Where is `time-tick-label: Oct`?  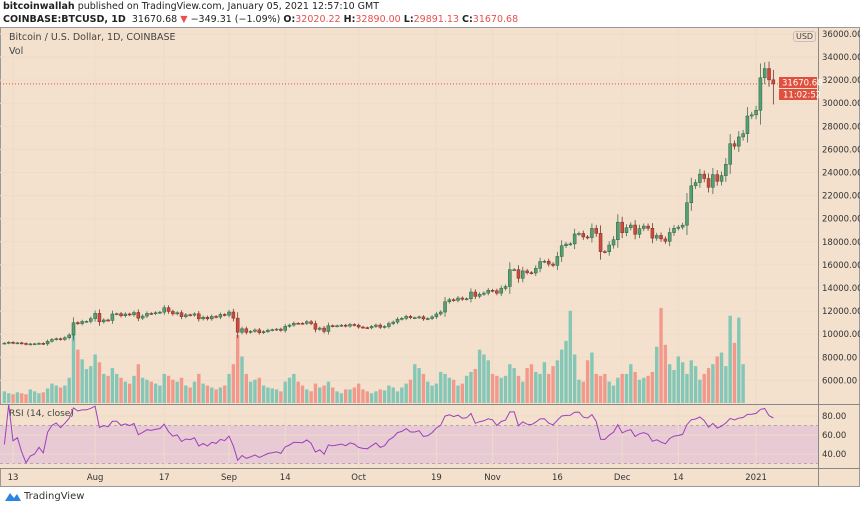
time-tick-label: Oct is located at coordinates (358, 478).